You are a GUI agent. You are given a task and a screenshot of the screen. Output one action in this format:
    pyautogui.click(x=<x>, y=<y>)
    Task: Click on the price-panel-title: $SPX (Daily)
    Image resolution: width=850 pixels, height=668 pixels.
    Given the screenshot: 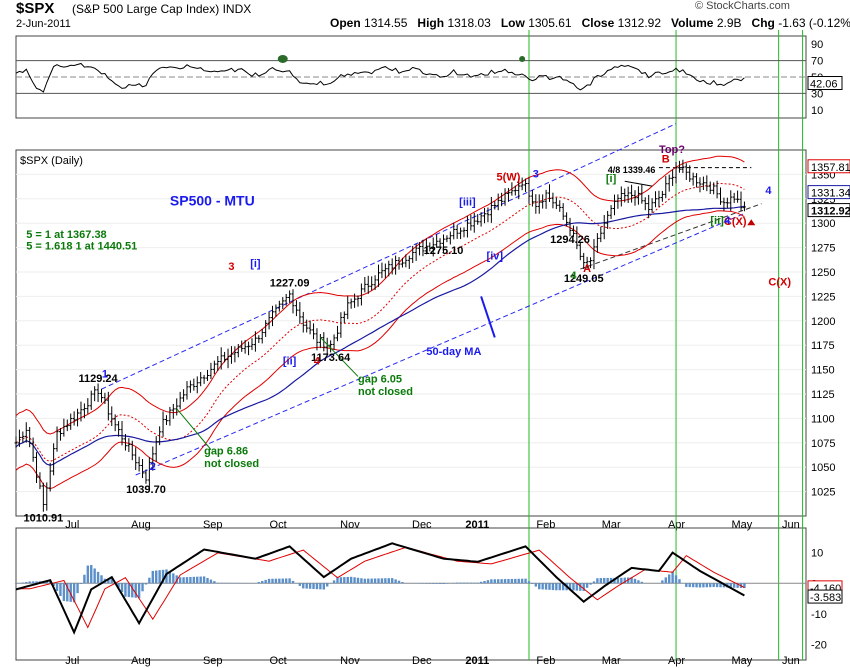 What is the action you would take?
    pyautogui.click(x=51, y=161)
    